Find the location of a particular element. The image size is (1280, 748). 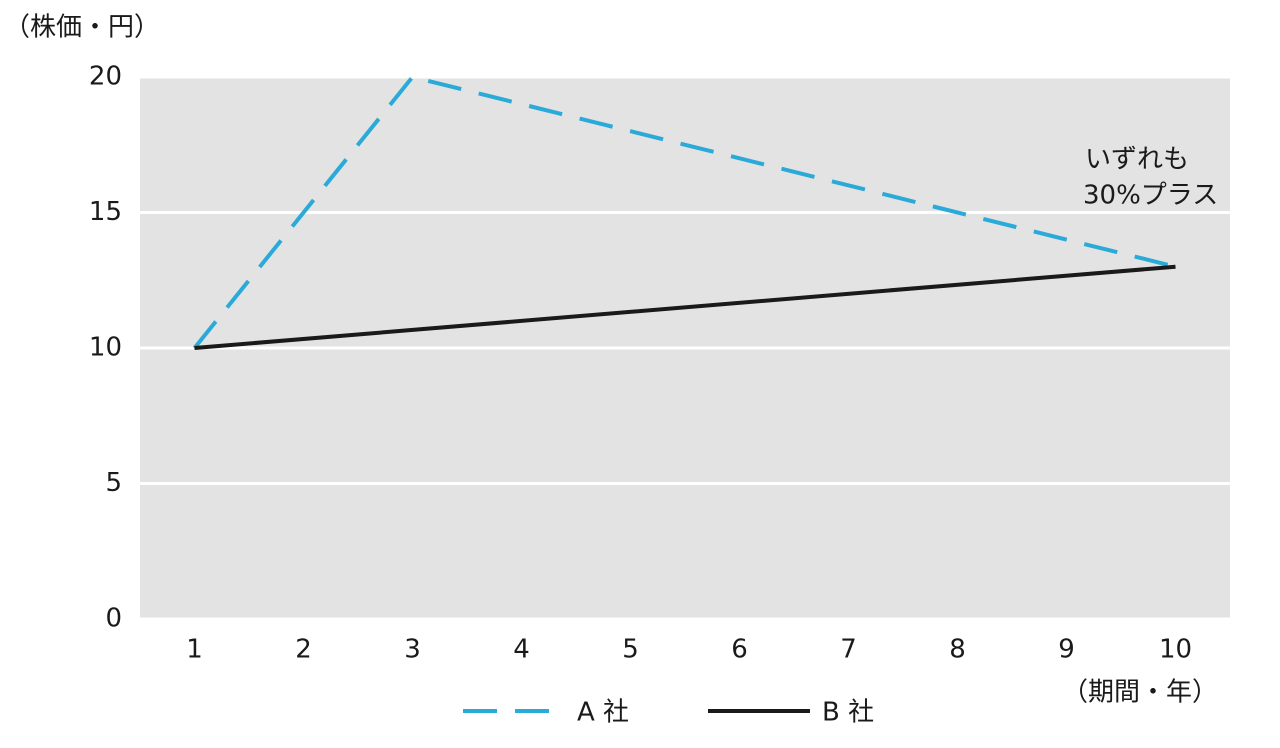

x-tick-label: 9 is located at coordinates (1066, 650).